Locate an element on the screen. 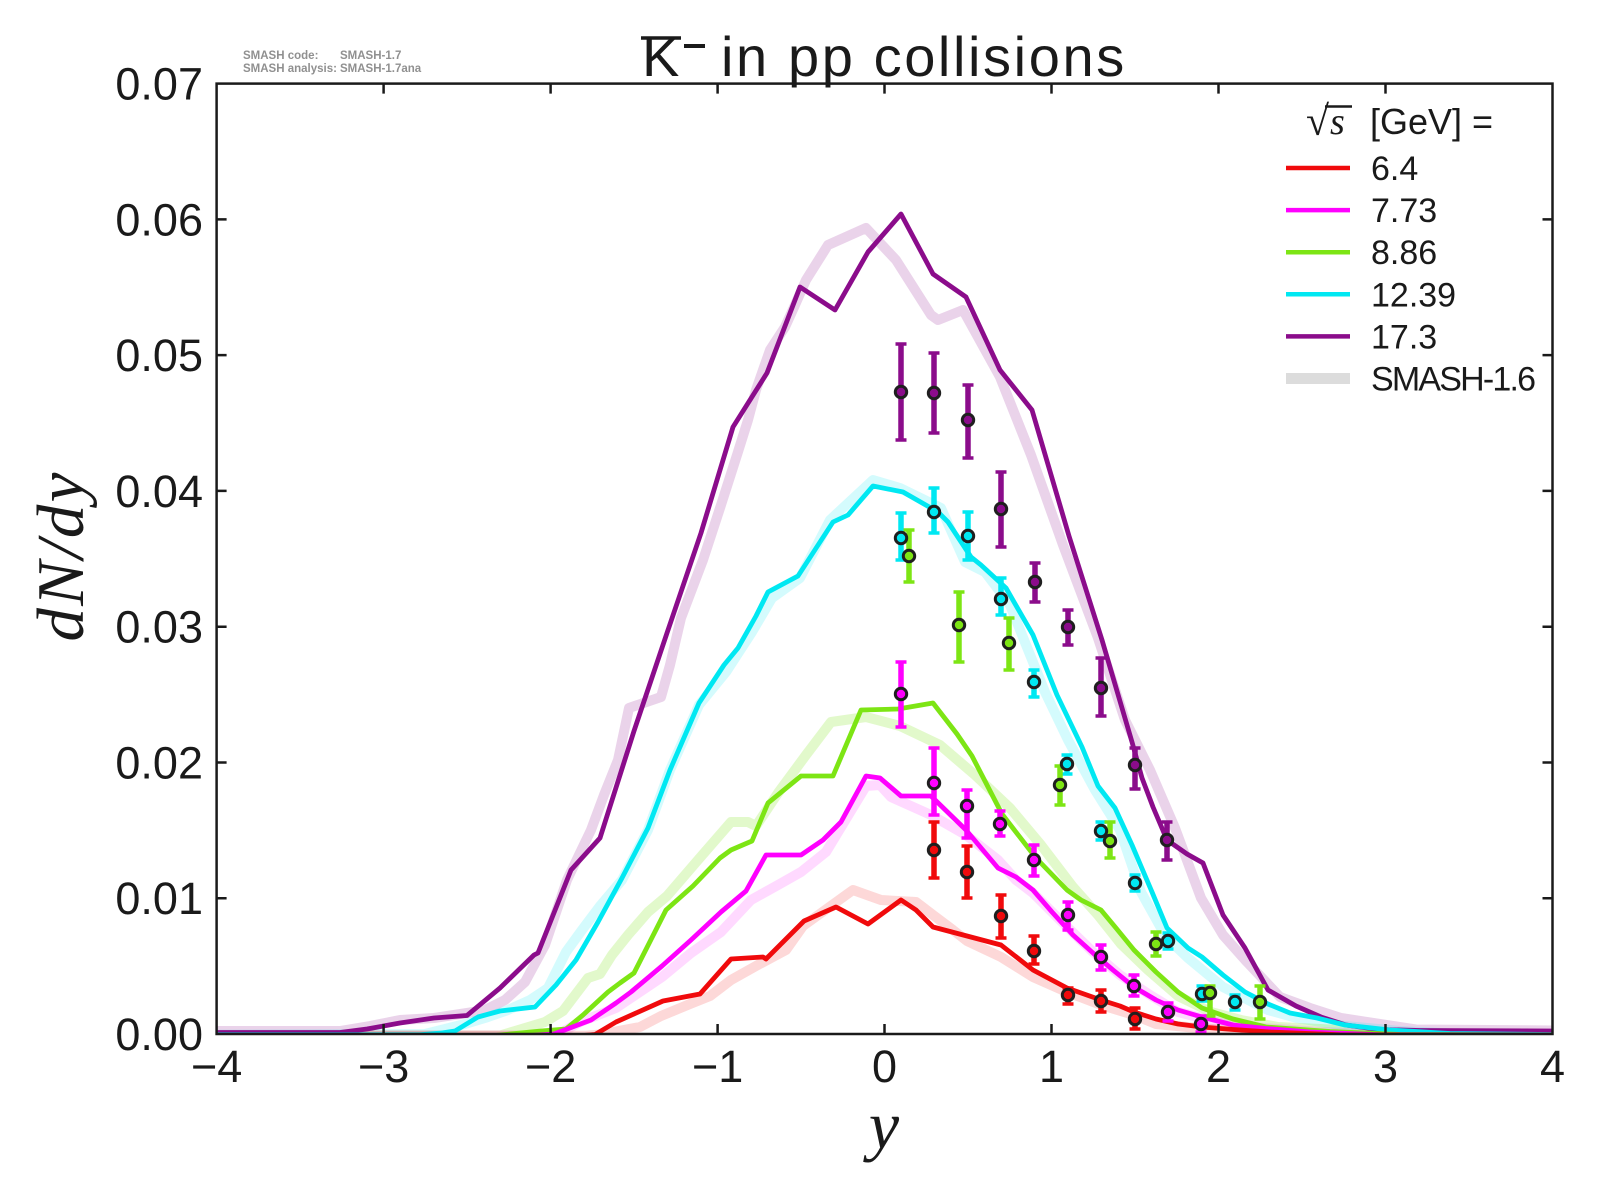  svg-text: SMASH code: is located at coordinates (280, 56).